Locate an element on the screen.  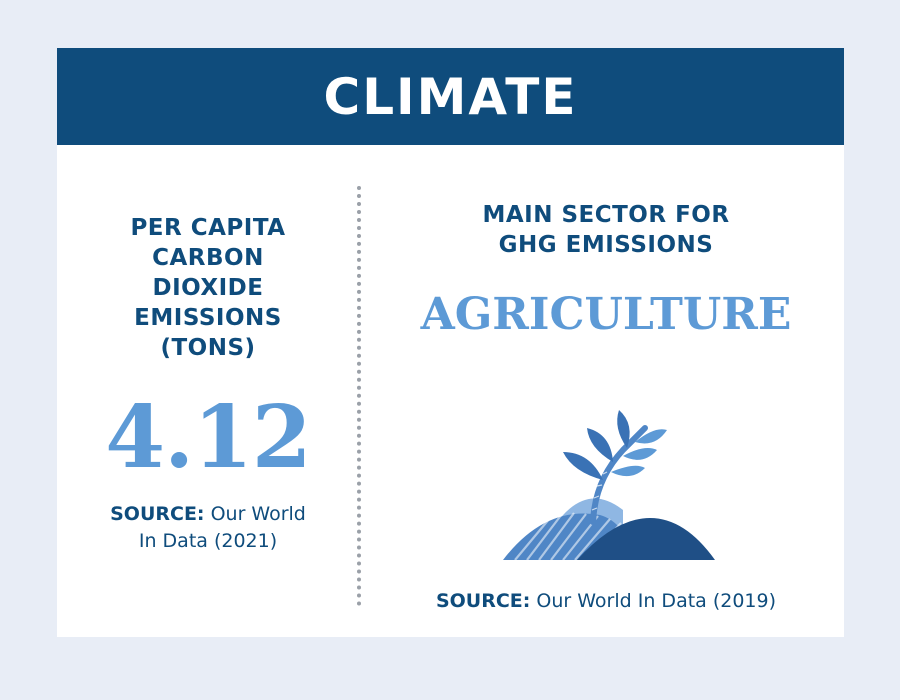
header-title: CLIMATE is located at coordinates (450, 96).